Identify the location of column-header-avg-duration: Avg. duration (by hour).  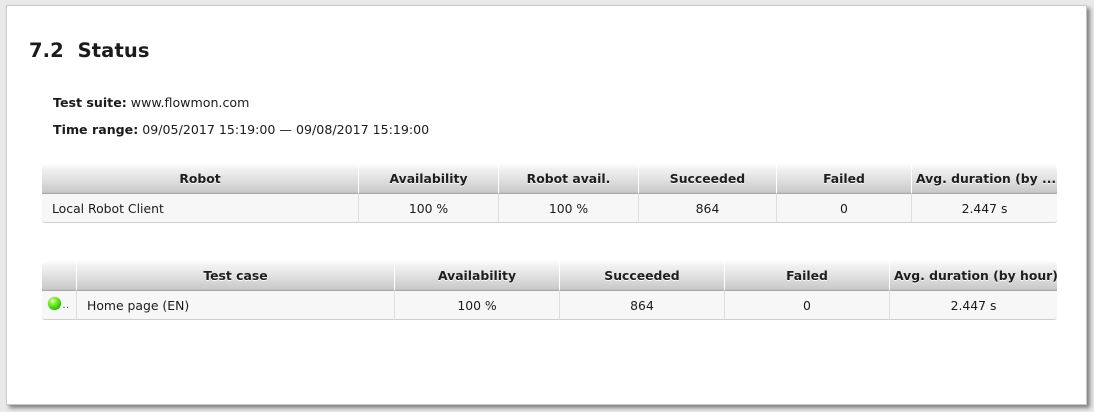
(973, 276).